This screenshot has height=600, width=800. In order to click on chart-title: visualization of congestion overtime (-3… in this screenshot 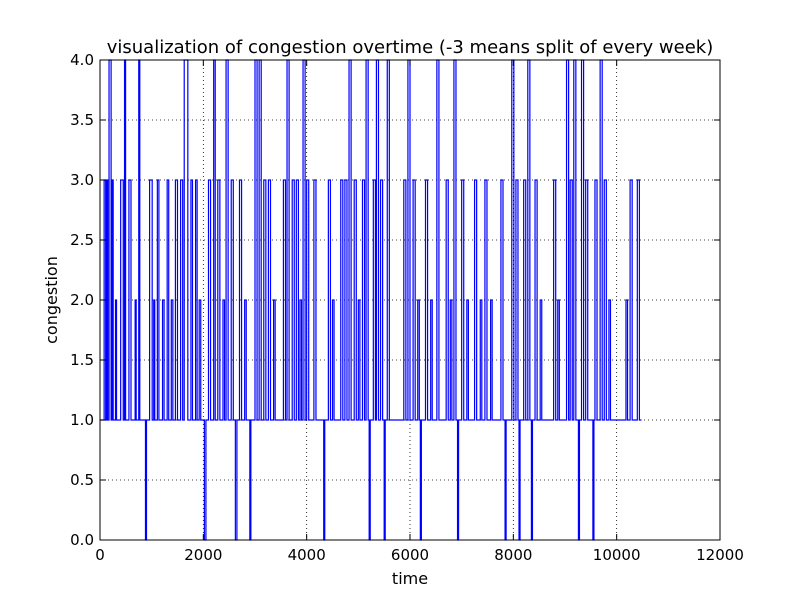, I will do `click(410, 47)`.